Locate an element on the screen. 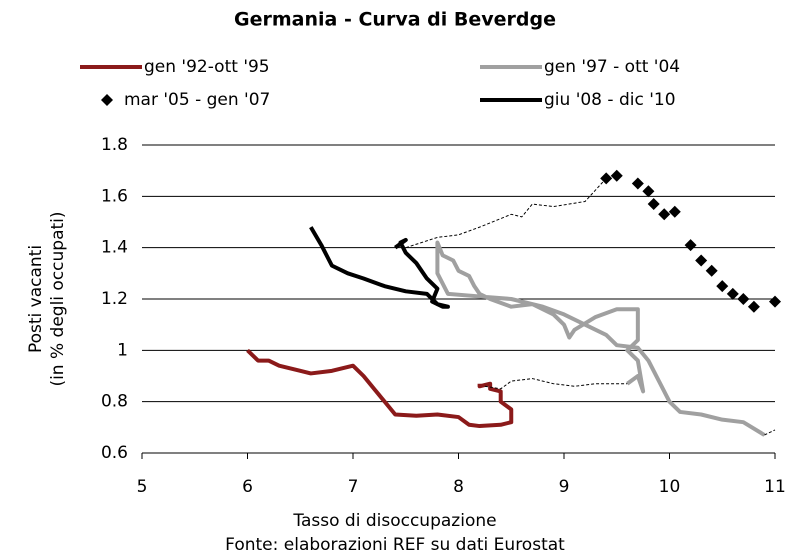 Image resolution: width=791 pixels, height=556 pixels. y-axis-label: Posti vacanti is located at coordinates (36, 299).